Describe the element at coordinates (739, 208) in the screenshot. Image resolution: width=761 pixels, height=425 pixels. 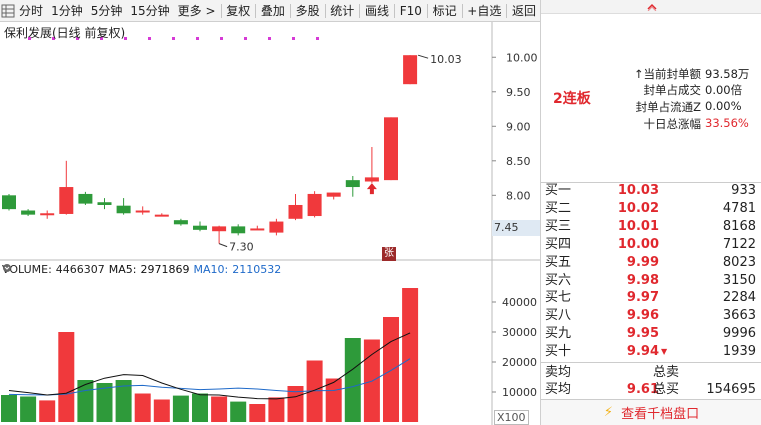
I see `bid-volume: 4781` at that location.